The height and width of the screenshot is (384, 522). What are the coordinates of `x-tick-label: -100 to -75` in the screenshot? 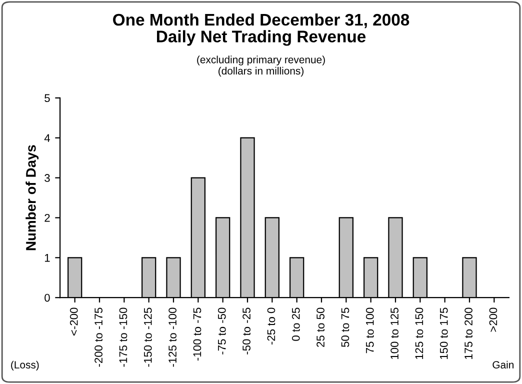 It's located at (197, 334).